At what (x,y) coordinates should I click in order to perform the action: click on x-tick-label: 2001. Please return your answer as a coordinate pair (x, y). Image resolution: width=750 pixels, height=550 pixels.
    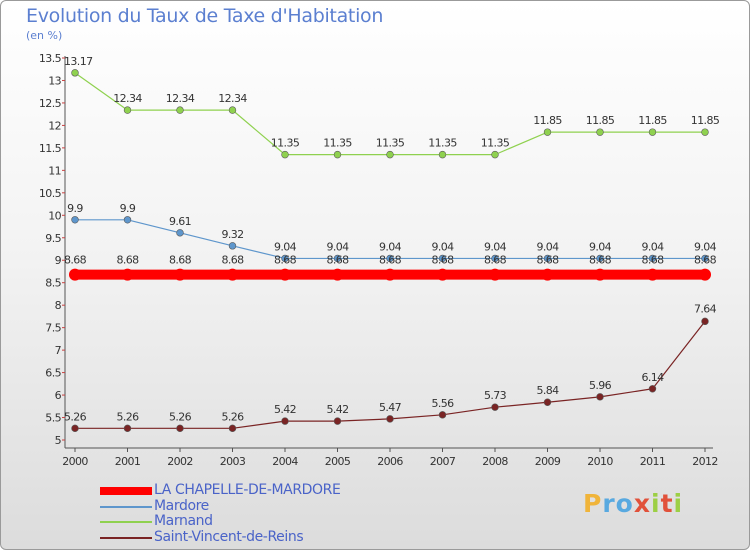
    Looking at the image, I should click on (128, 461).